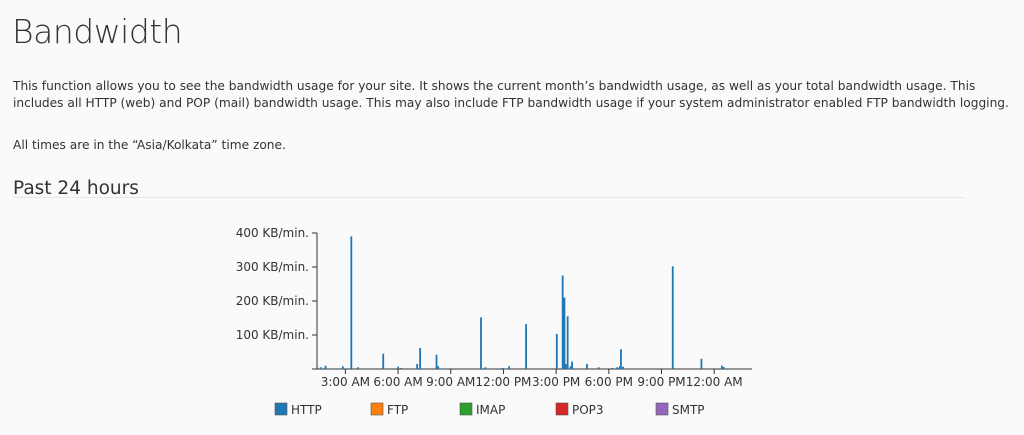  I want to click on legend-swatch-imap, so click(466, 409).